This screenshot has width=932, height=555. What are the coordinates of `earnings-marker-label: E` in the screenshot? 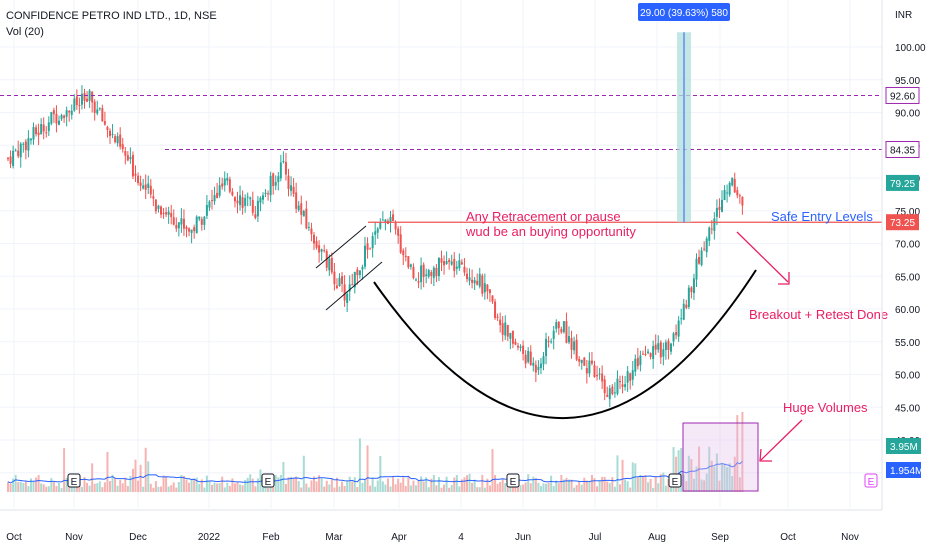 It's located at (268, 482).